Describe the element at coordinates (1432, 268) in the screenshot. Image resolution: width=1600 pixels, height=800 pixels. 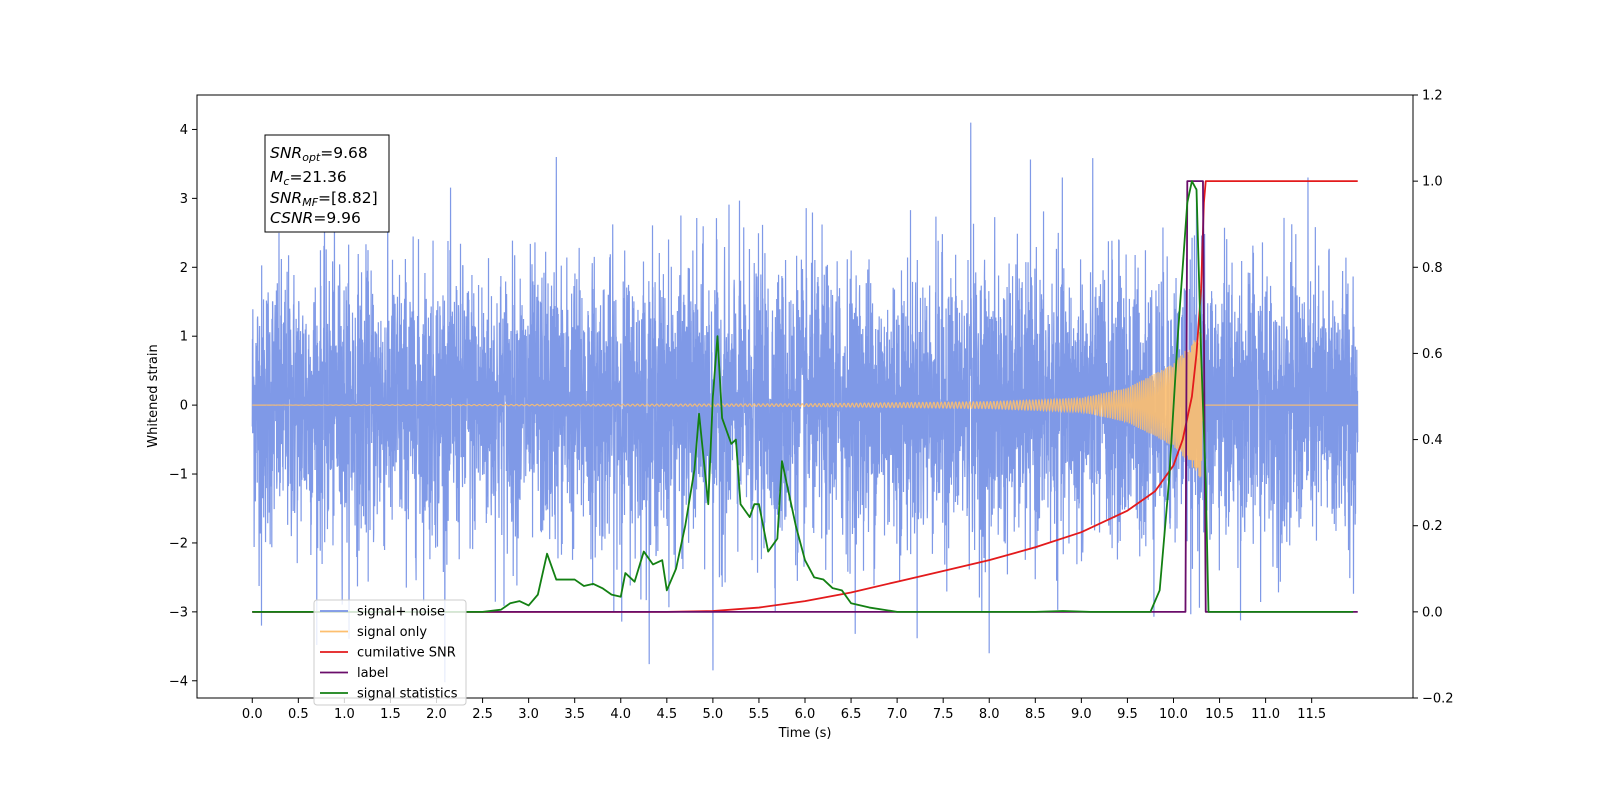
I see `y2-tick-label: 0.8` at that location.